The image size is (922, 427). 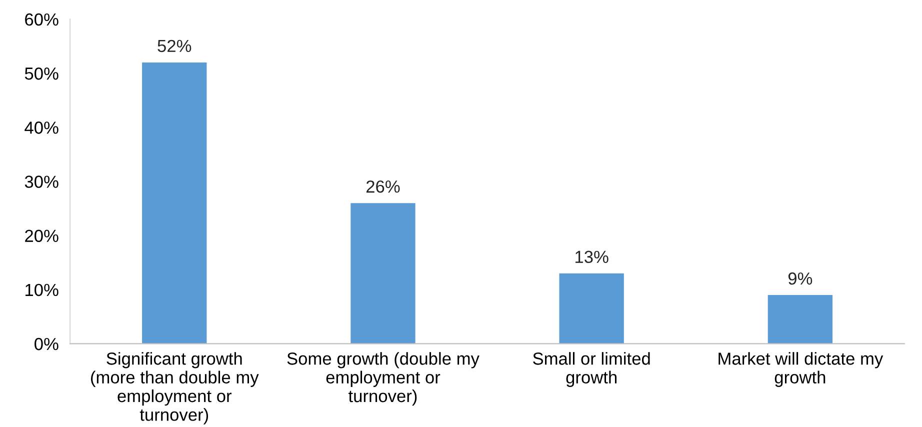 What do you see at coordinates (383, 379) in the screenshot?
I see `x-tick-label: Some growth (double my employment or turnover)` at bounding box center [383, 379].